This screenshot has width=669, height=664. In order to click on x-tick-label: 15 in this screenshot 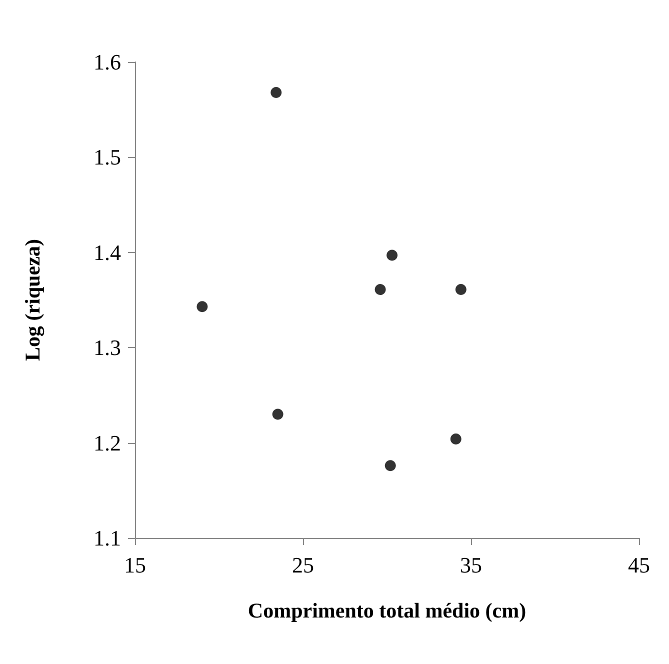, I will do `click(135, 565)`.